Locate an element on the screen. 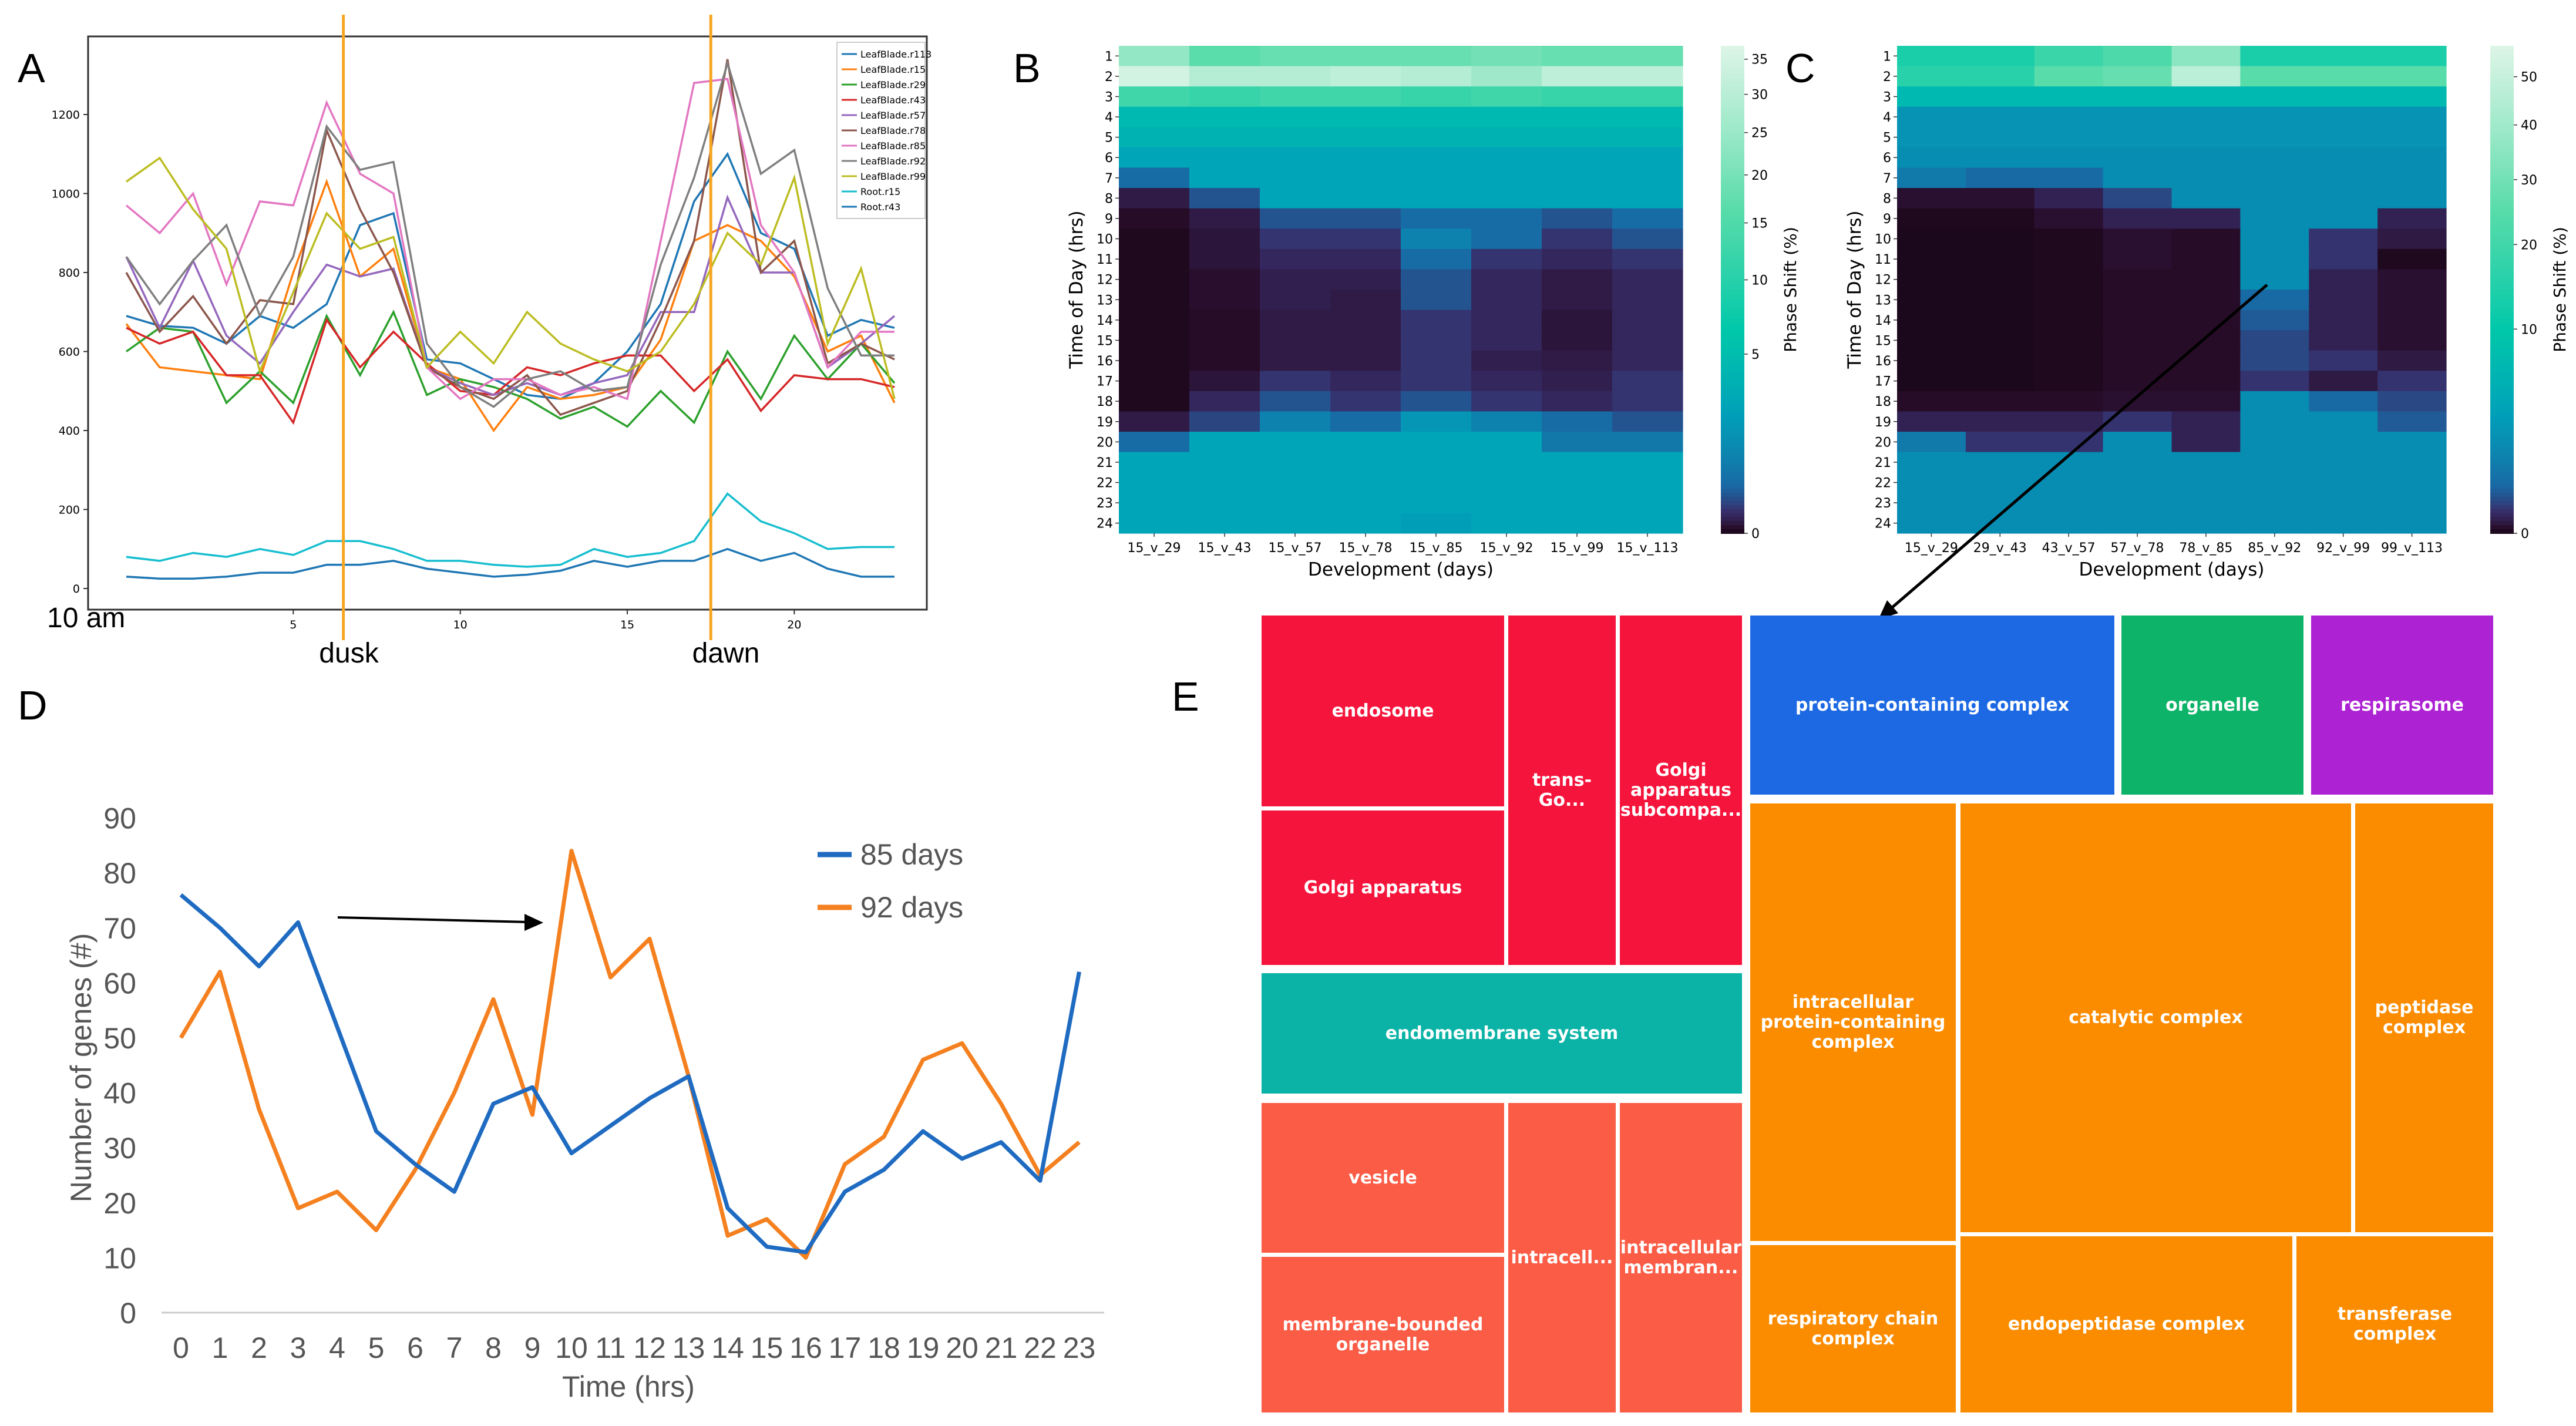 The height and width of the screenshot is (1426, 2576). heatmap-xlabel: Development (days) is located at coordinates (1401, 569).